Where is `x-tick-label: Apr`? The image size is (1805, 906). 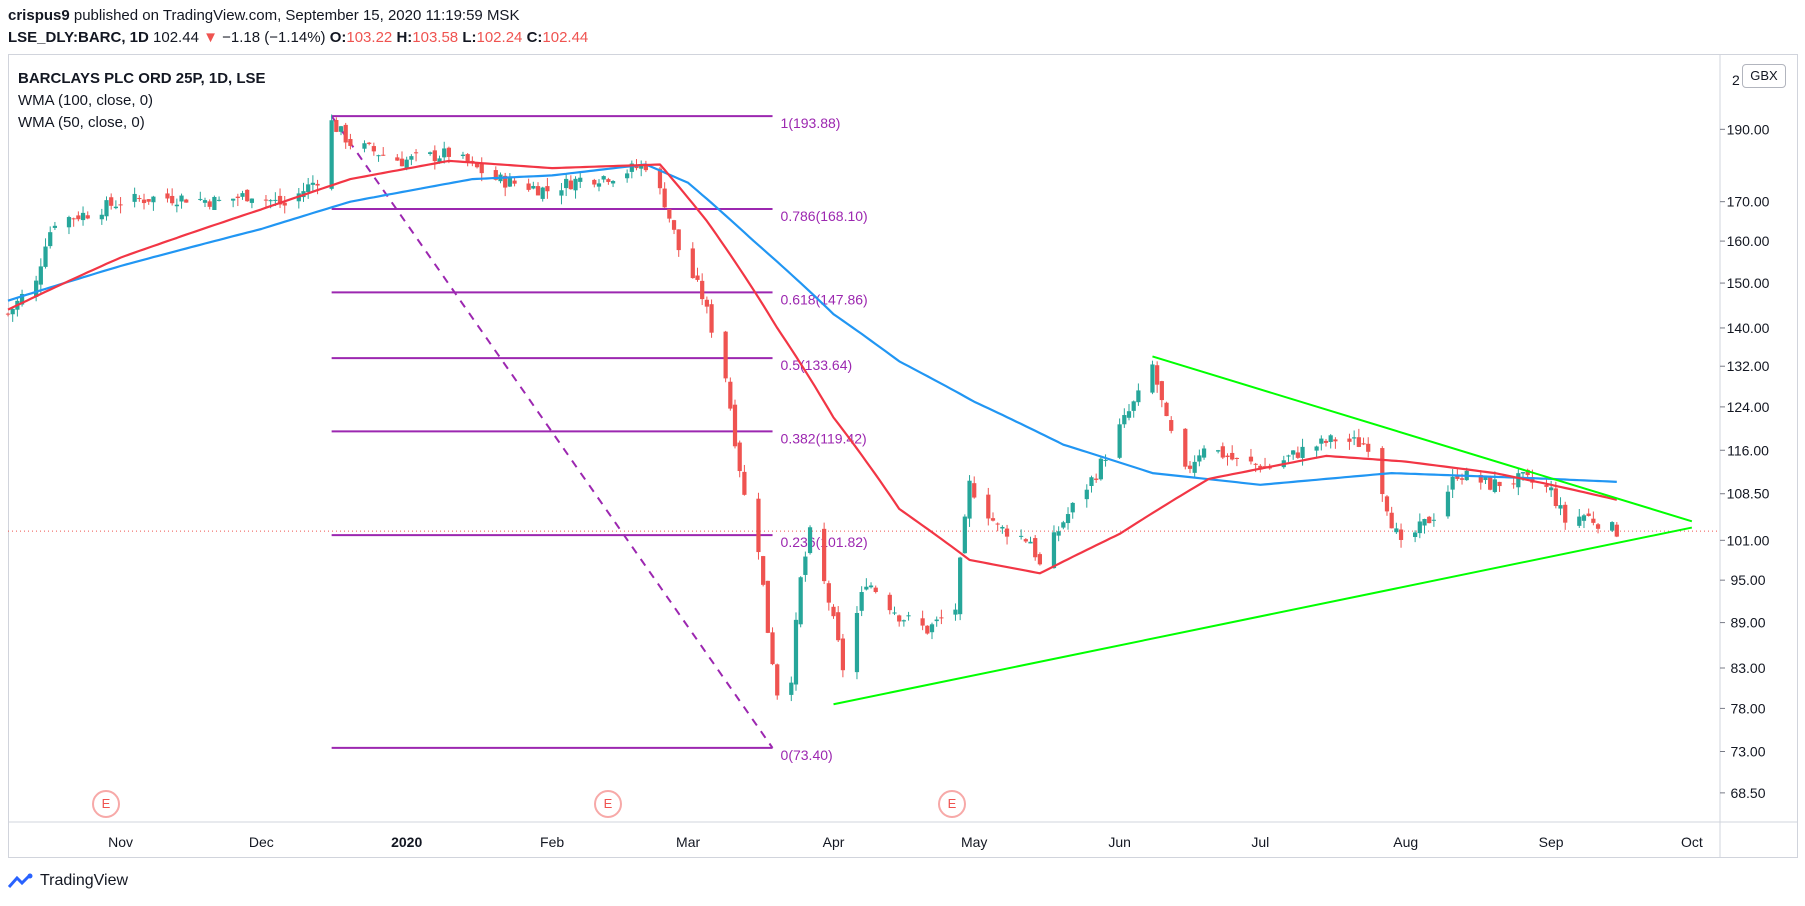 x-tick-label: Apr is located at coordinates (834, 842).